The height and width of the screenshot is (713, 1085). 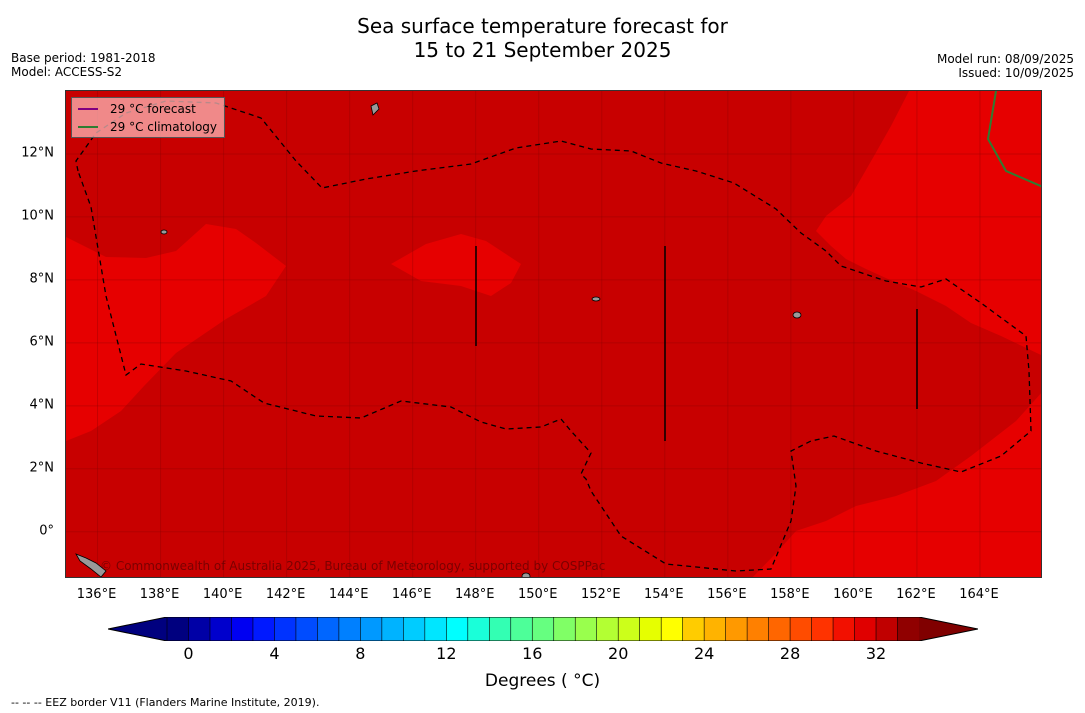 What do you see at coordinates (596, 299) in the screenshot?
I see `island-chuuk` at bounding box center [596, 299].